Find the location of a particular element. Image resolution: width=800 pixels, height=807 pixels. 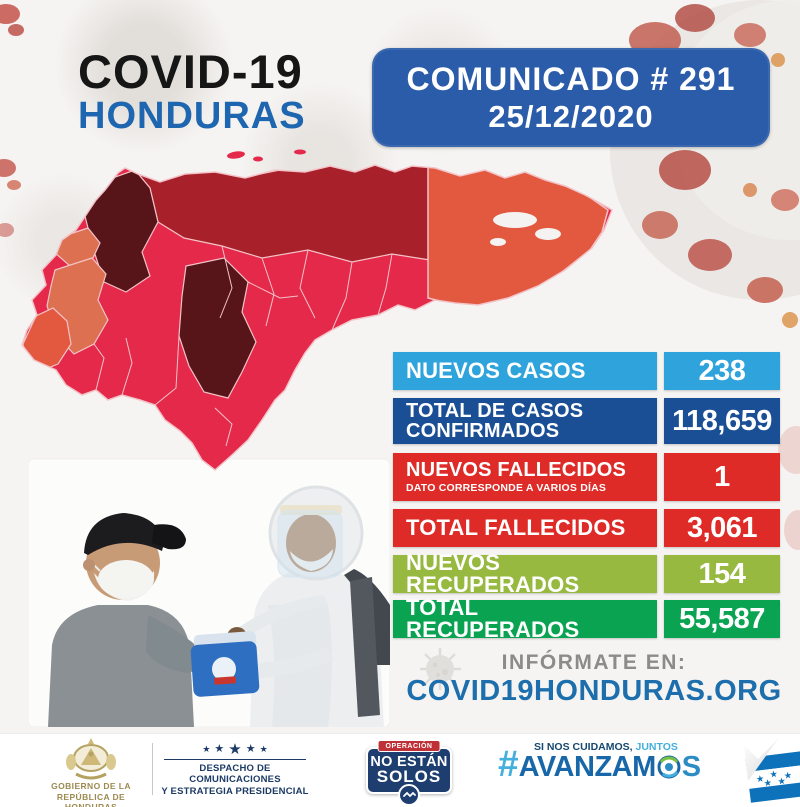

stat-value: 1 is located at coordinates (722, 477).